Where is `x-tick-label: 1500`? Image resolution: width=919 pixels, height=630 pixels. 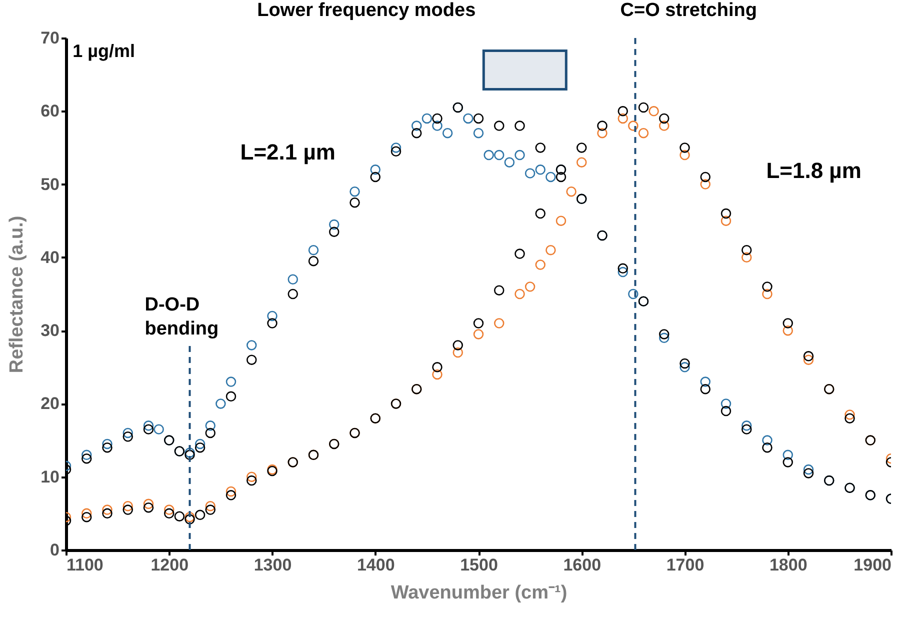
x-tick-label: 1500 is located at coordinates (479, 565).